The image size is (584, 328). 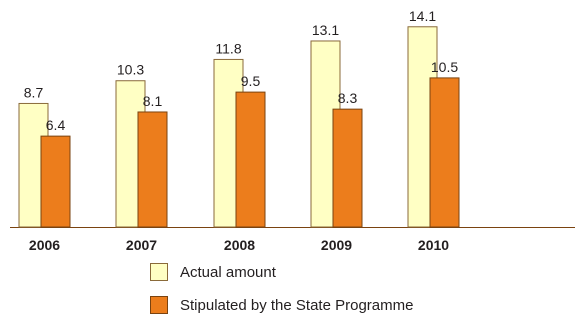 I want to click on data-label-actual-2008: 11.8, so click(x=228, y=48).